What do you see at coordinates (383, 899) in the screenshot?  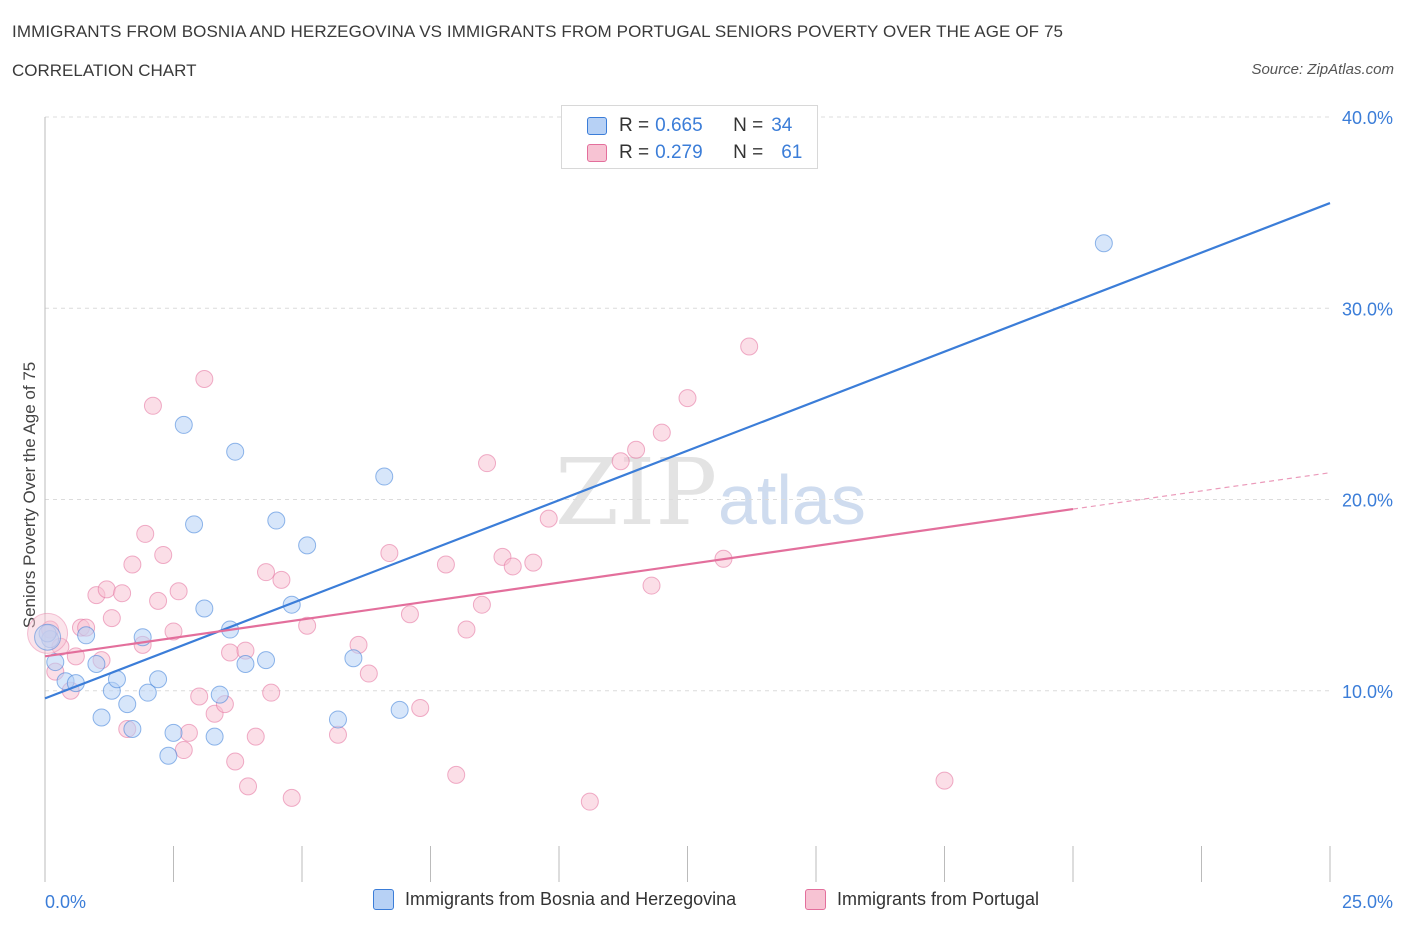 I see `series-swatch-blue` at bounding box center [383, 899].